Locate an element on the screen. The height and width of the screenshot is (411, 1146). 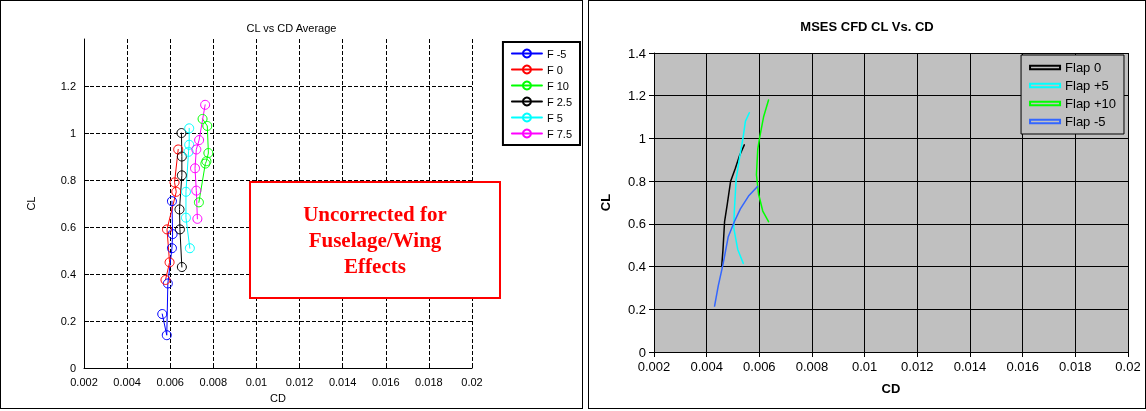
legend-label: Flap 0 is located at coordinates (1083, 67).